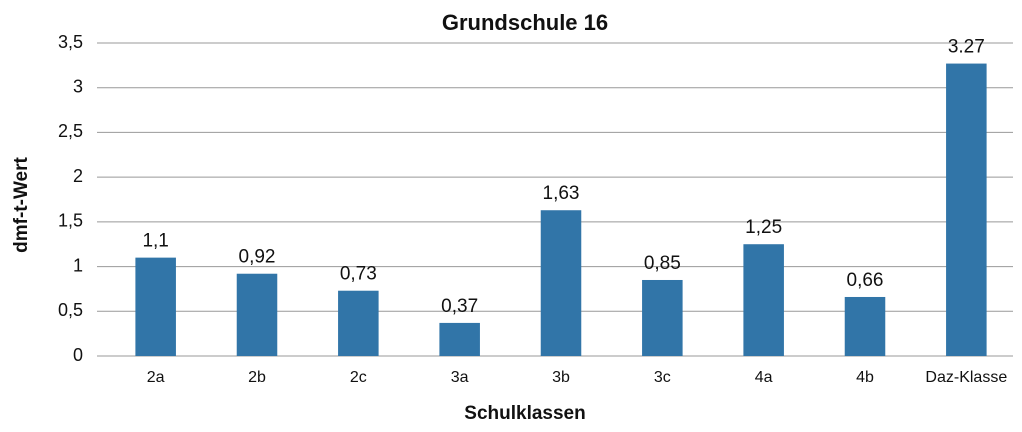  I want to click on data-label: 0,92, so click(257, 257).